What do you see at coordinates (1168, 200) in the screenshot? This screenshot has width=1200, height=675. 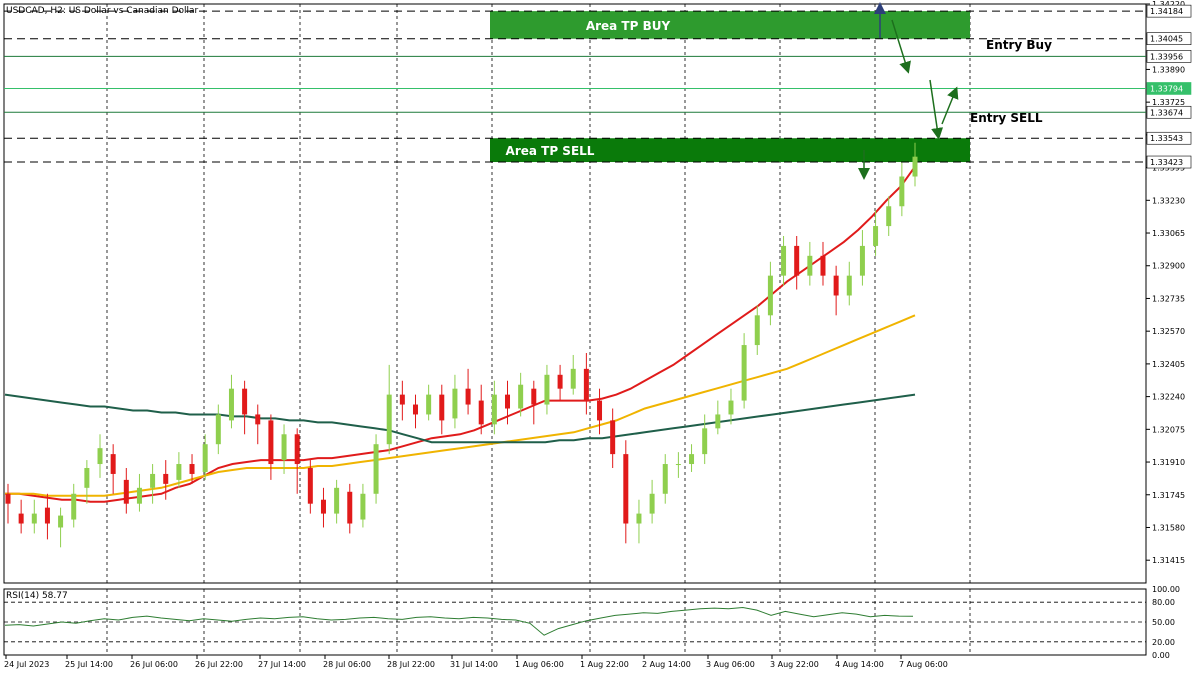 I see `price-tick-label: 1.33230` at bounding box center [1168, 200].